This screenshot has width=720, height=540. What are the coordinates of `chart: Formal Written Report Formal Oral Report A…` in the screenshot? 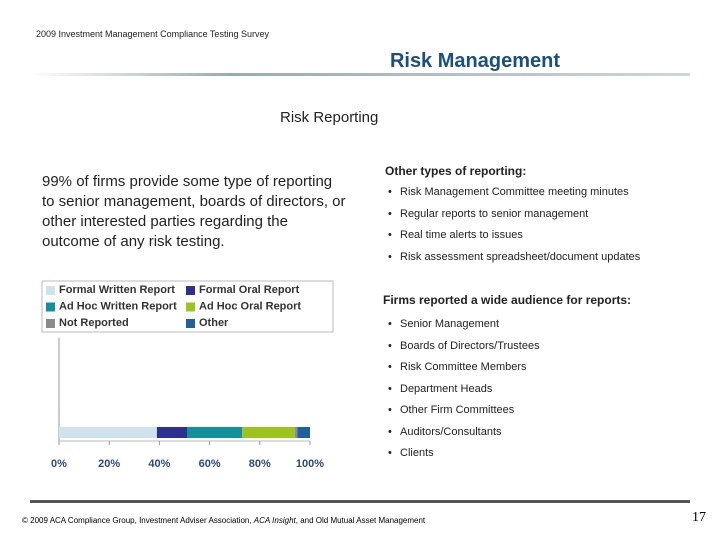 It's located at (187, 375).